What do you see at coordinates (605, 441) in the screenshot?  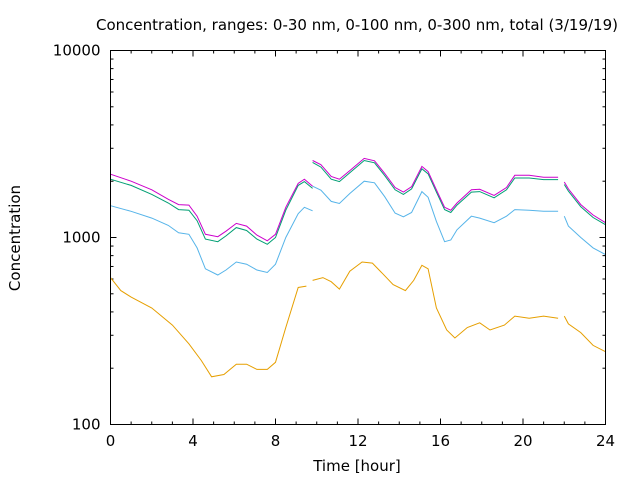 I see `x-tick-label: 24` at bounding box center [605, 441].